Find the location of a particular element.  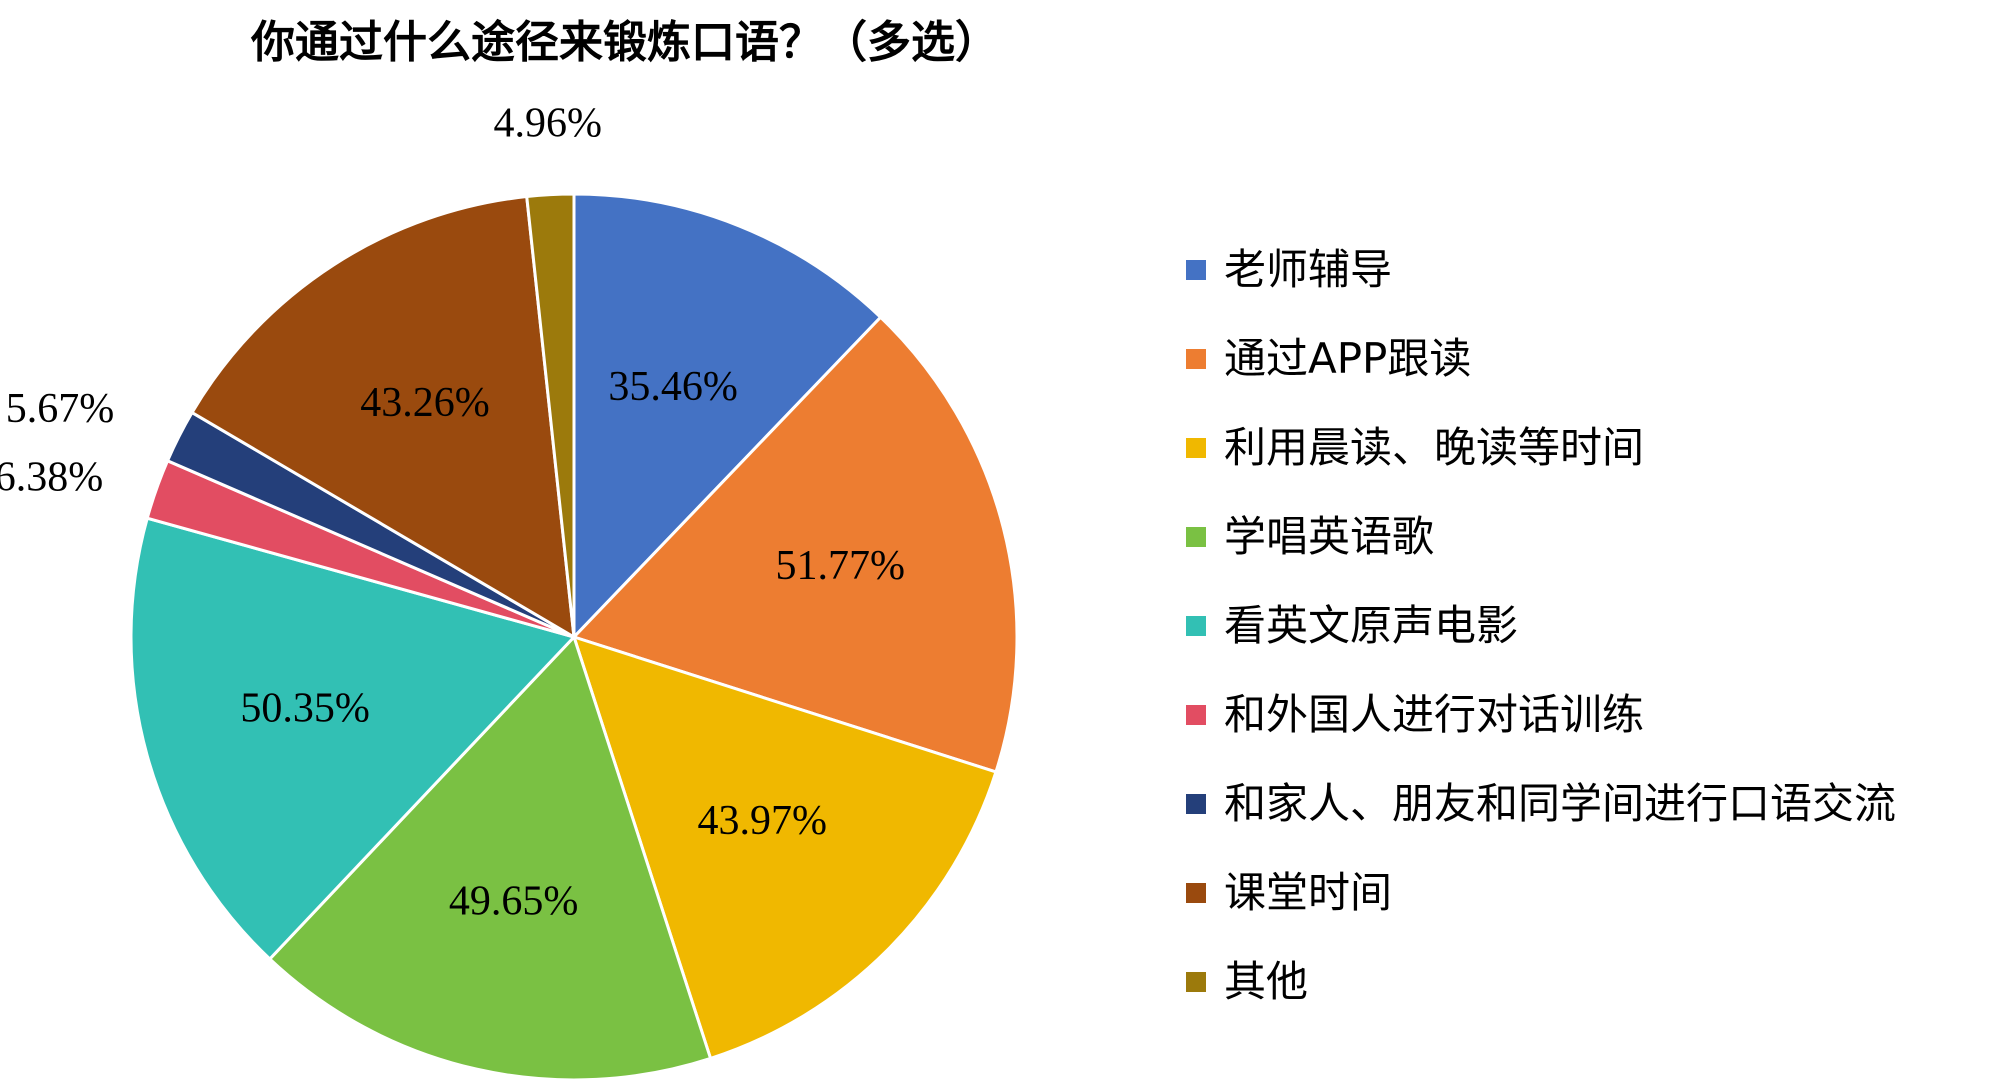

legend-item: 利用晨读、晚读等时间 is located at coordinates (1415, 448).